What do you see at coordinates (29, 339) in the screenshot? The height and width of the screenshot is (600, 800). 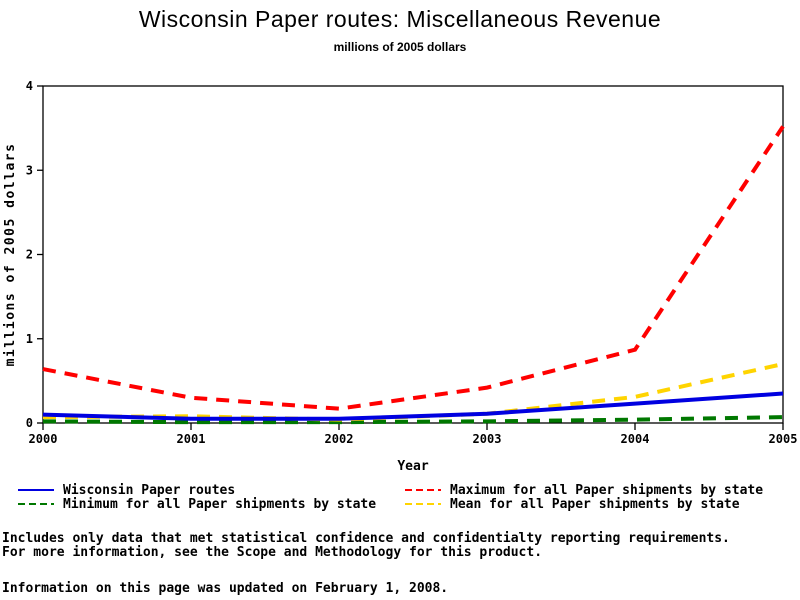 I see `y-tick-label: 1` at bounding box center [29, 339].